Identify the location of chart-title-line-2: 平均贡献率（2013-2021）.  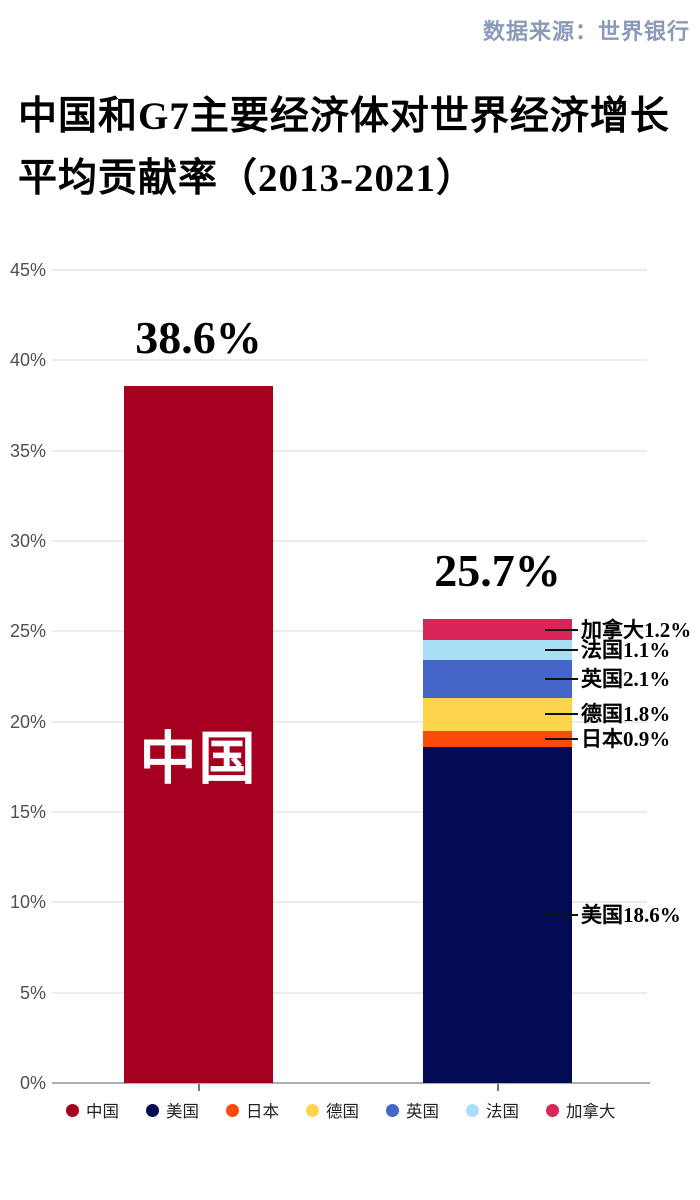
(247, 178).